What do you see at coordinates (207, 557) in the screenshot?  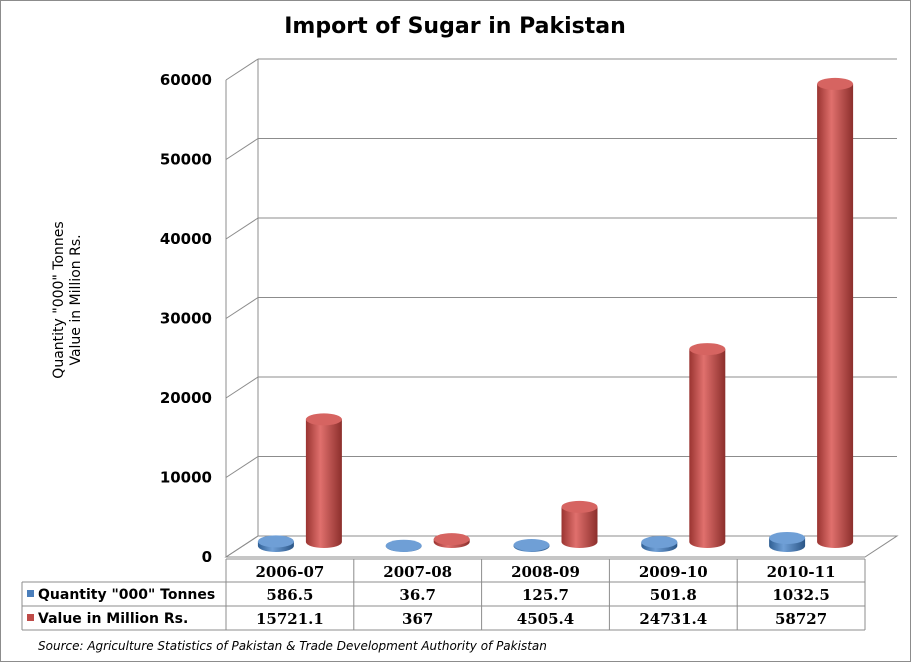 I see `y-tick-label: 0` at bounding box center [207, 557].